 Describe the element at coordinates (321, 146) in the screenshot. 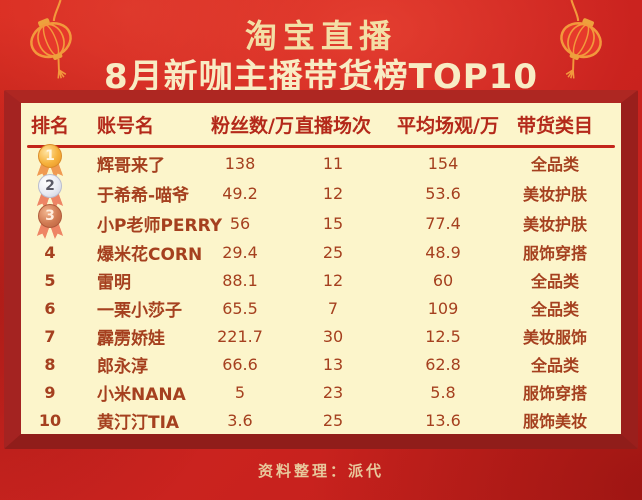

I see `header-divider` at that location.